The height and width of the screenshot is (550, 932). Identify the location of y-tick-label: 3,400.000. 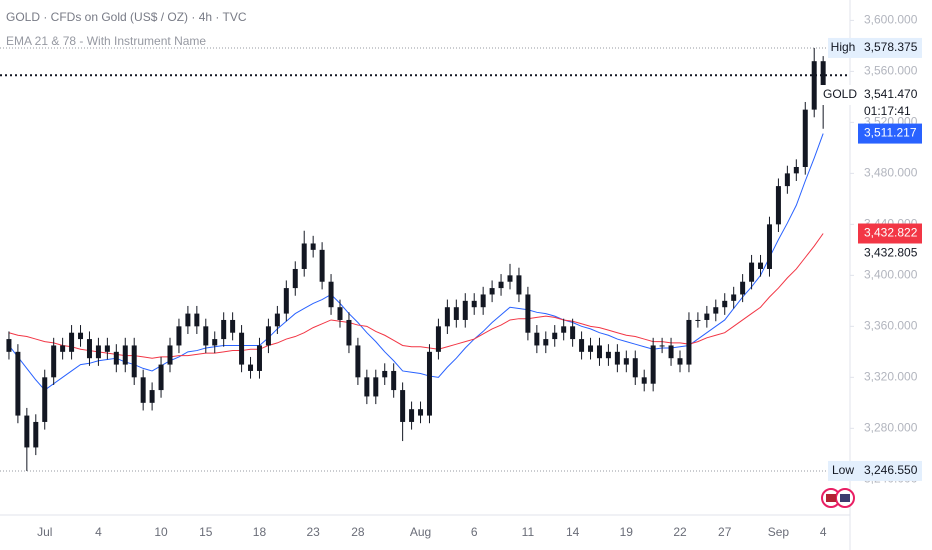
(891, 275).